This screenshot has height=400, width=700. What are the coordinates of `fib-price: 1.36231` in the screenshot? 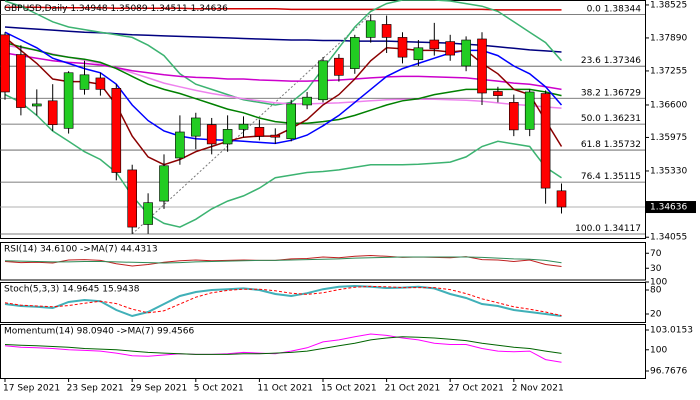 It's located at (622, 119).